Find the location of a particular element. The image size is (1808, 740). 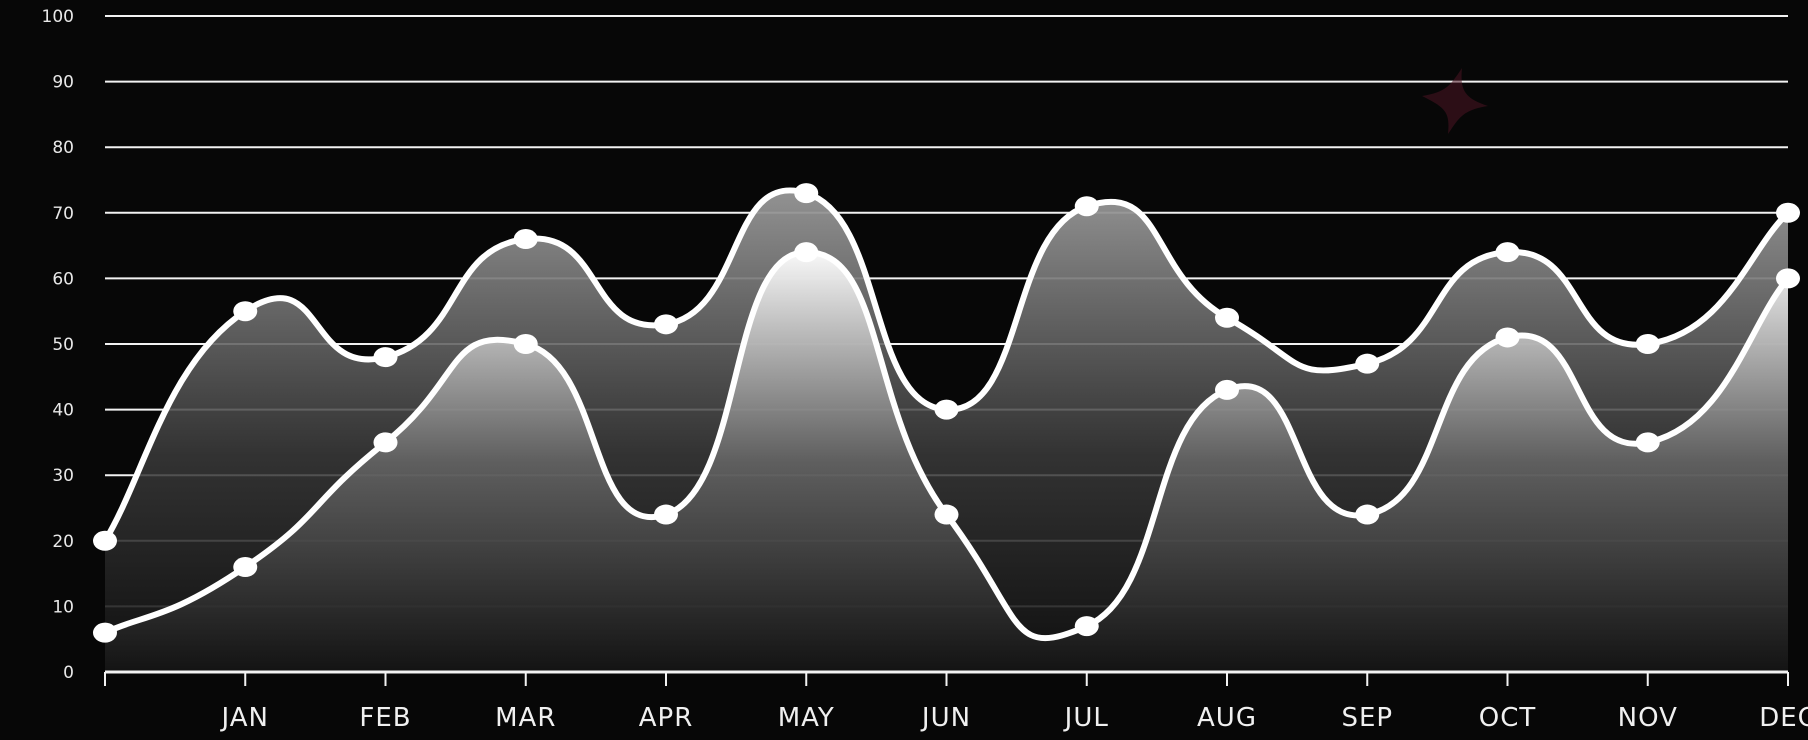

y-tick-label: 50 is located at coordinates (63, 345).